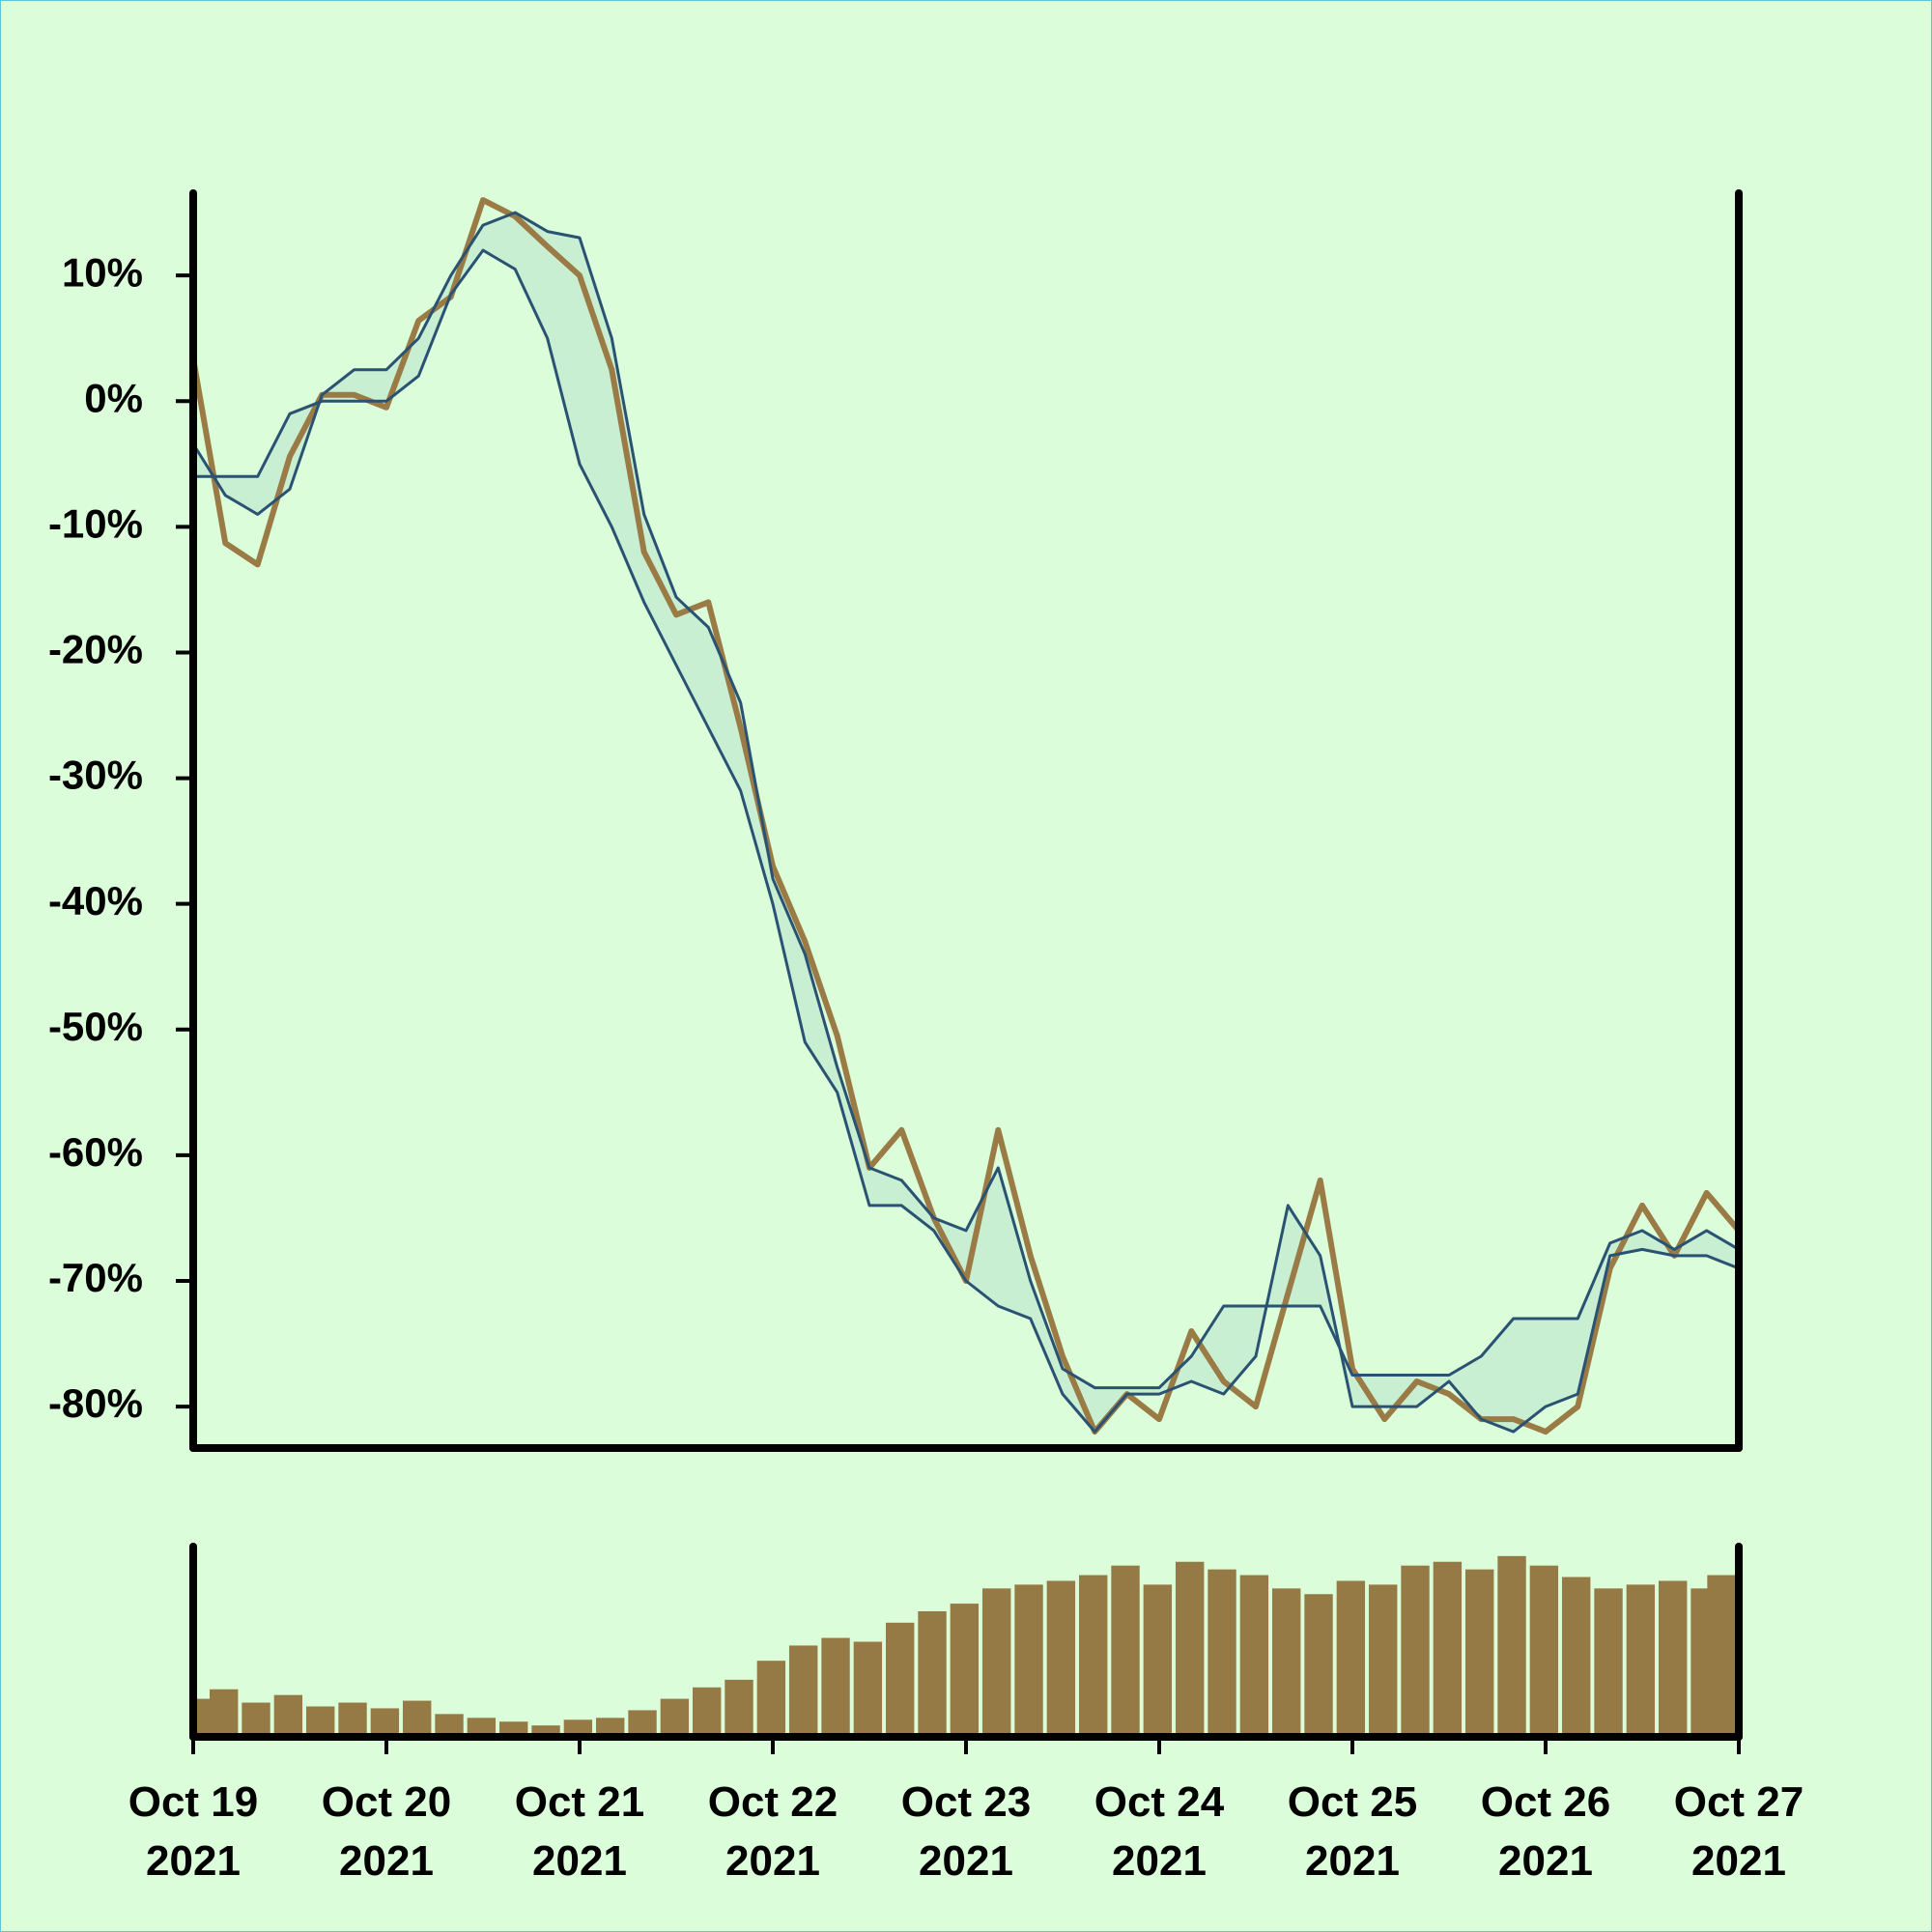 This screenshot has height=1932, width=1932. Describe the element at coordinates (95, 1026) in the screenshot. I see `y-tick-label: -50%` at that location.